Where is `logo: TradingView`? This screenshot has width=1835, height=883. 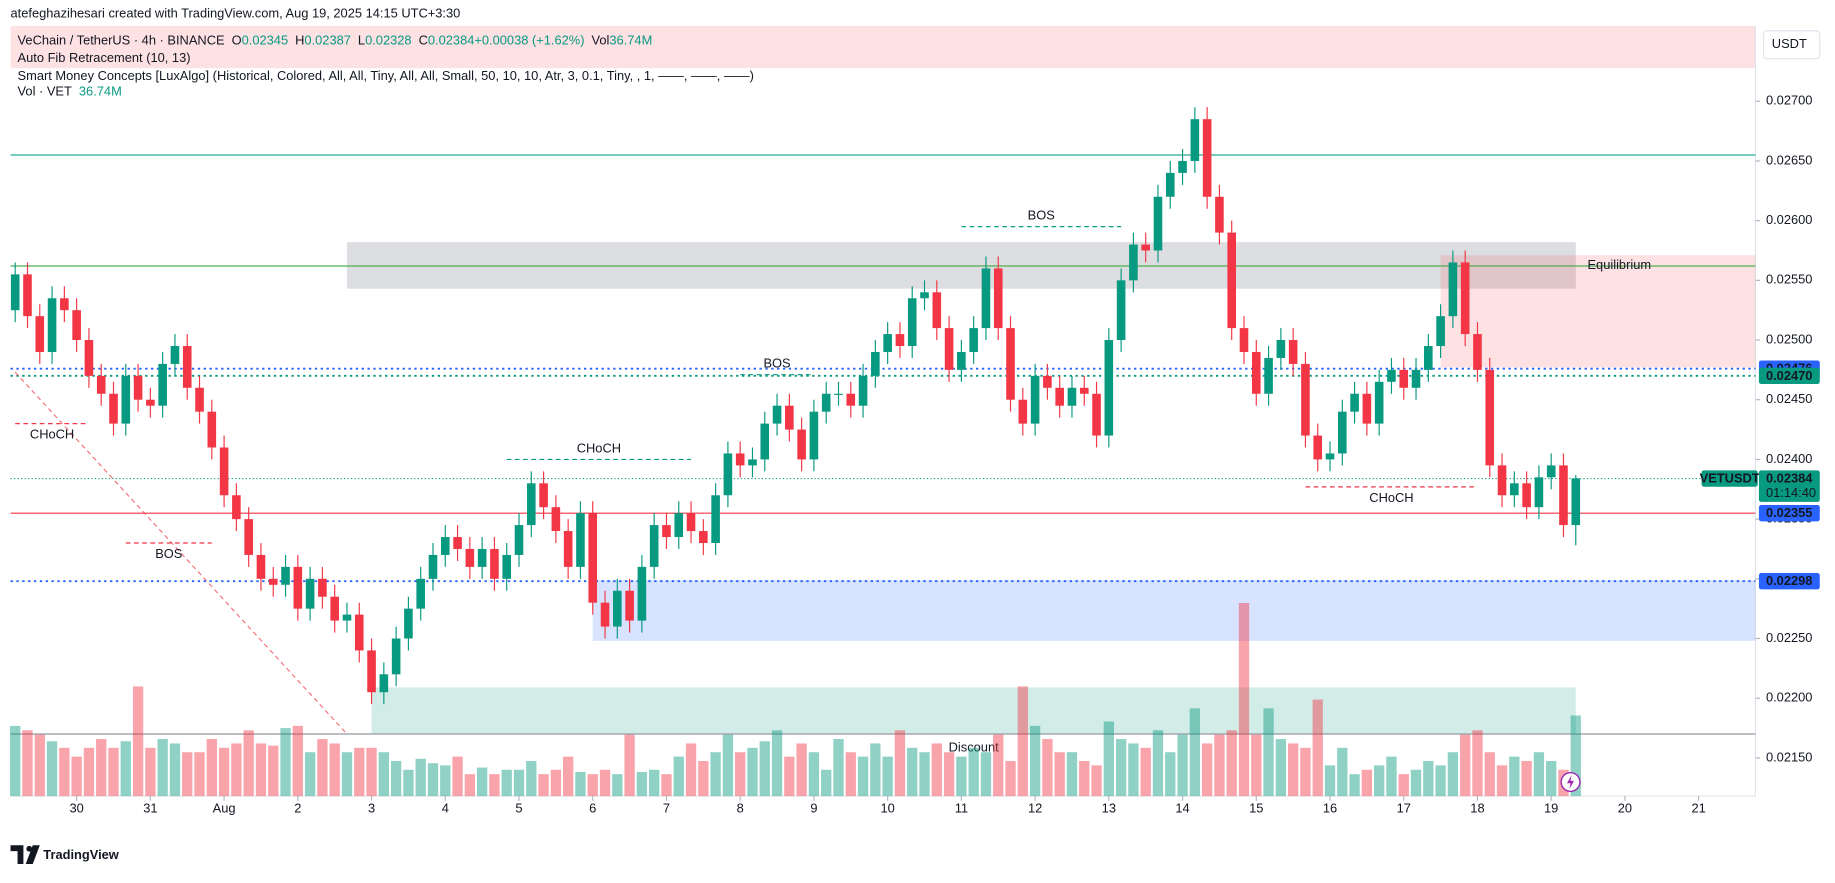 logo: TradingView is located at coordinates (65, 854).